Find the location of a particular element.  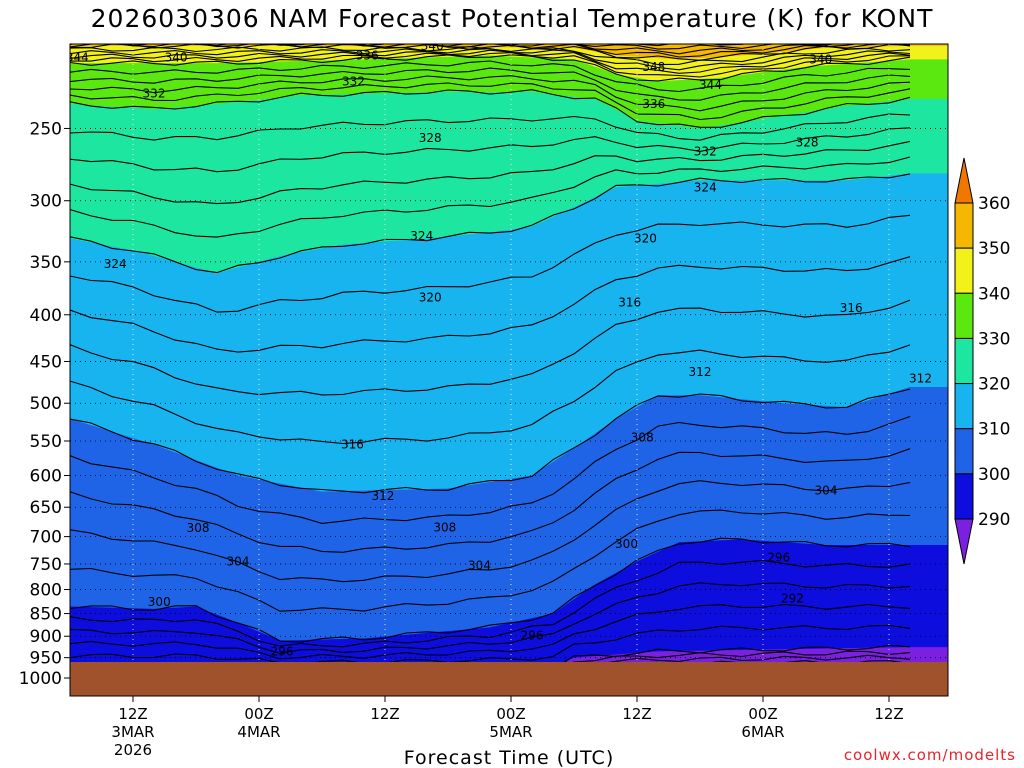

y-tick-label: 400 is located at coordinates (46, 316).